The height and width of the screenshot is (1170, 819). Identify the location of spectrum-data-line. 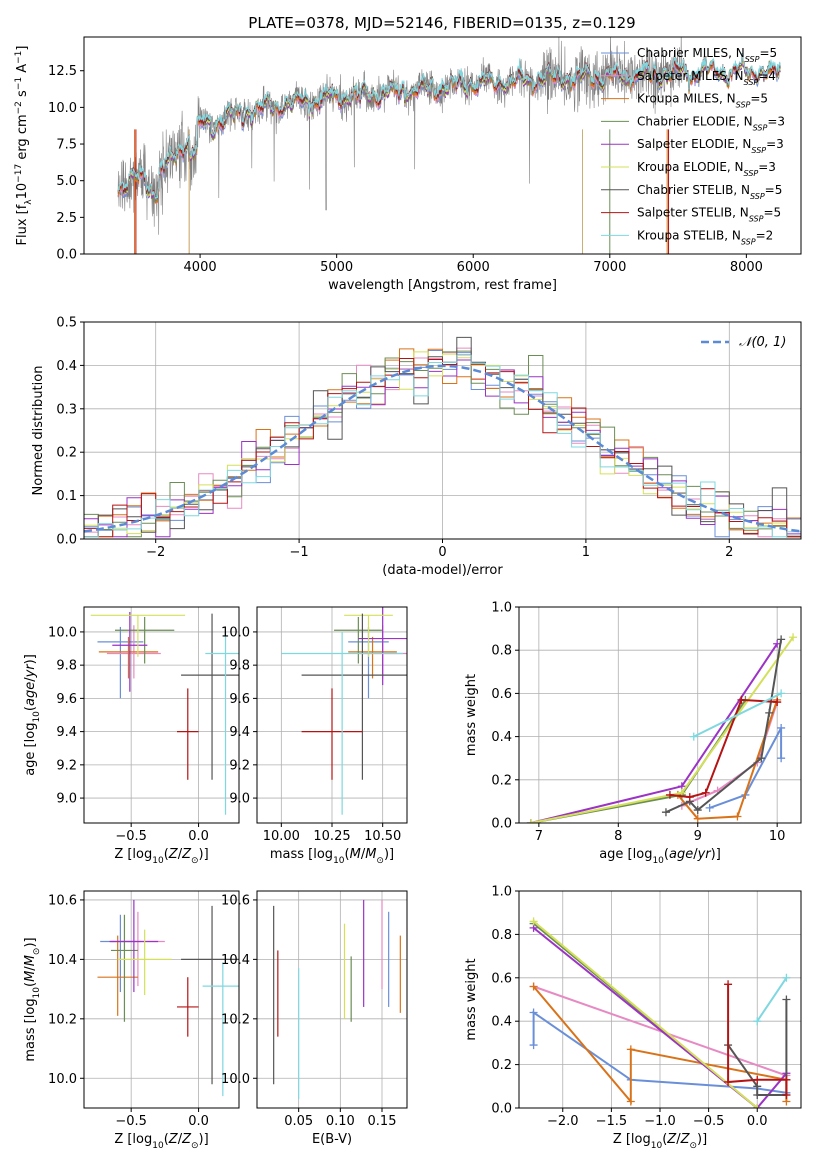
(400, 136).